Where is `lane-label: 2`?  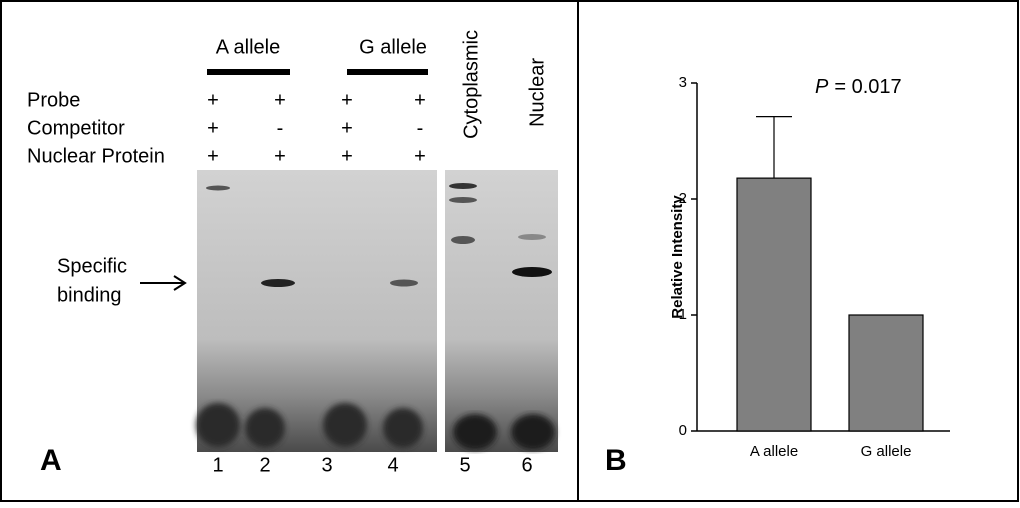
lane-label: 2 is located at coordinates (264, 465).